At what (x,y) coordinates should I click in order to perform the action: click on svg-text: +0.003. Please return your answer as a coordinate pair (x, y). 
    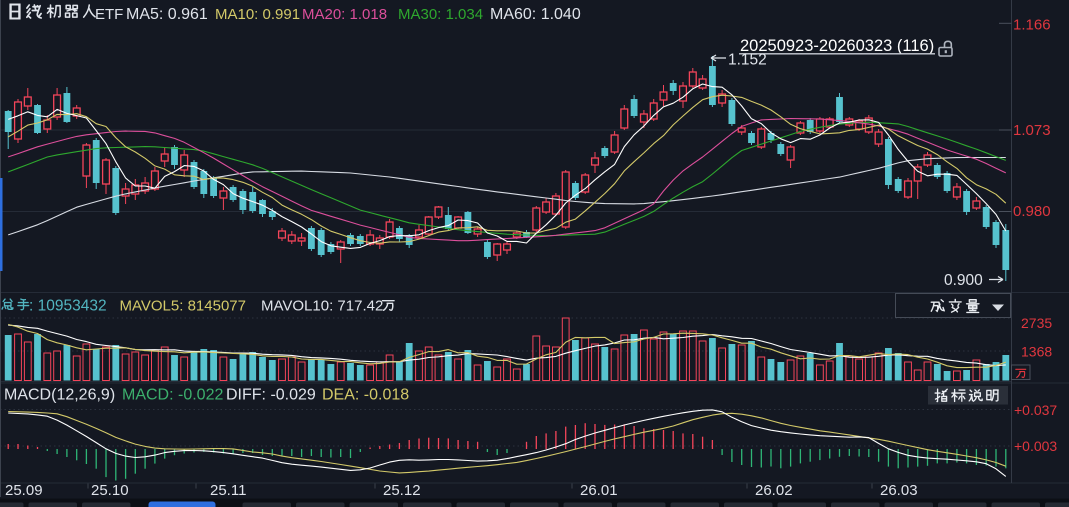
    Looking at the image, I should click on (1035, 446).